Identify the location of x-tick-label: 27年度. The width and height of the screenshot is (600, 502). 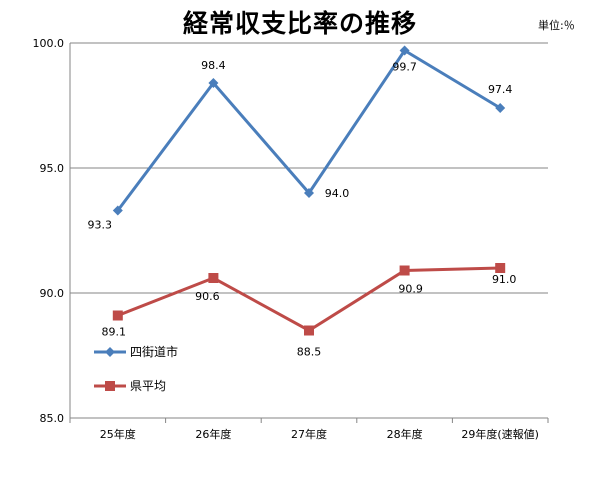
(309, 434).